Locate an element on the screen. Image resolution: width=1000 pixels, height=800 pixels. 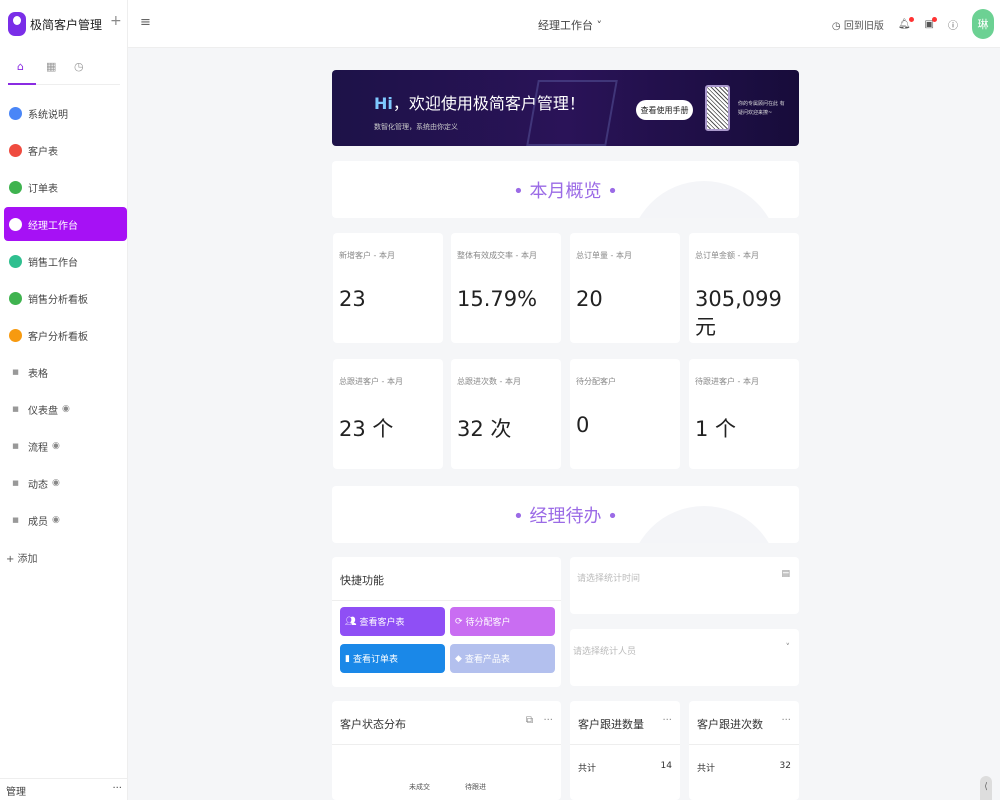
sidebar-item: 客户表 is located at coordinates (65, 150).